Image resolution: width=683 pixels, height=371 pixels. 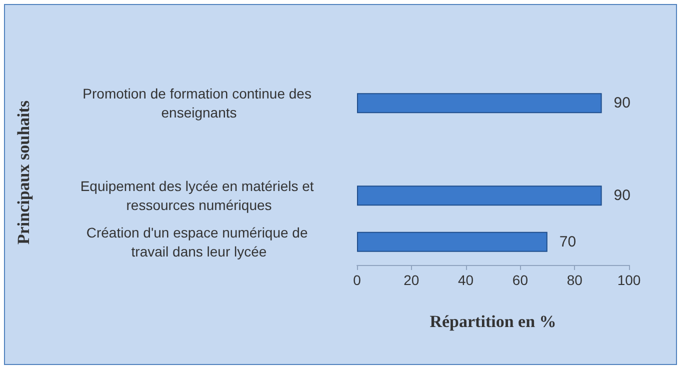 What do you see at coordinates (520, 280) in the screenshot?
I see `x-tick-label: 60` at bounding box center [520, 280].